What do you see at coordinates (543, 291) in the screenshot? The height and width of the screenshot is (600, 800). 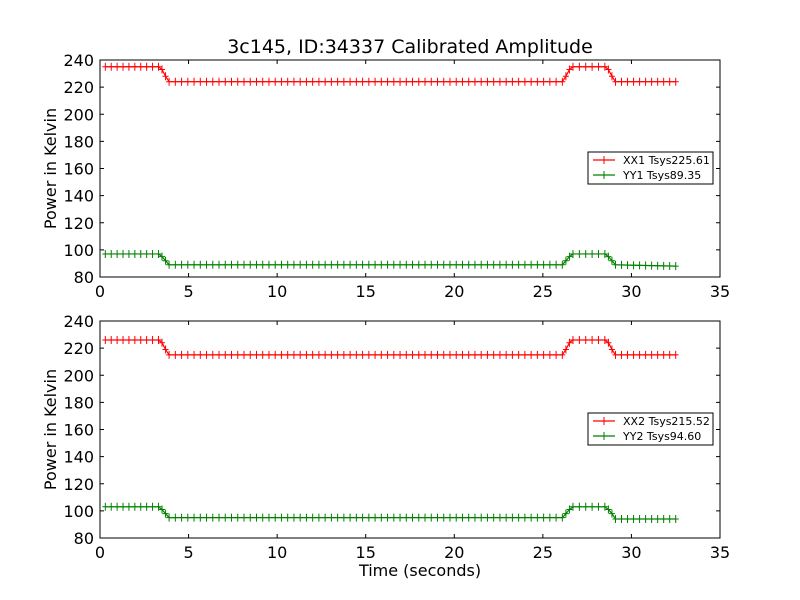 I see `x-tick-label: 25` at bounding box center [543, 291].